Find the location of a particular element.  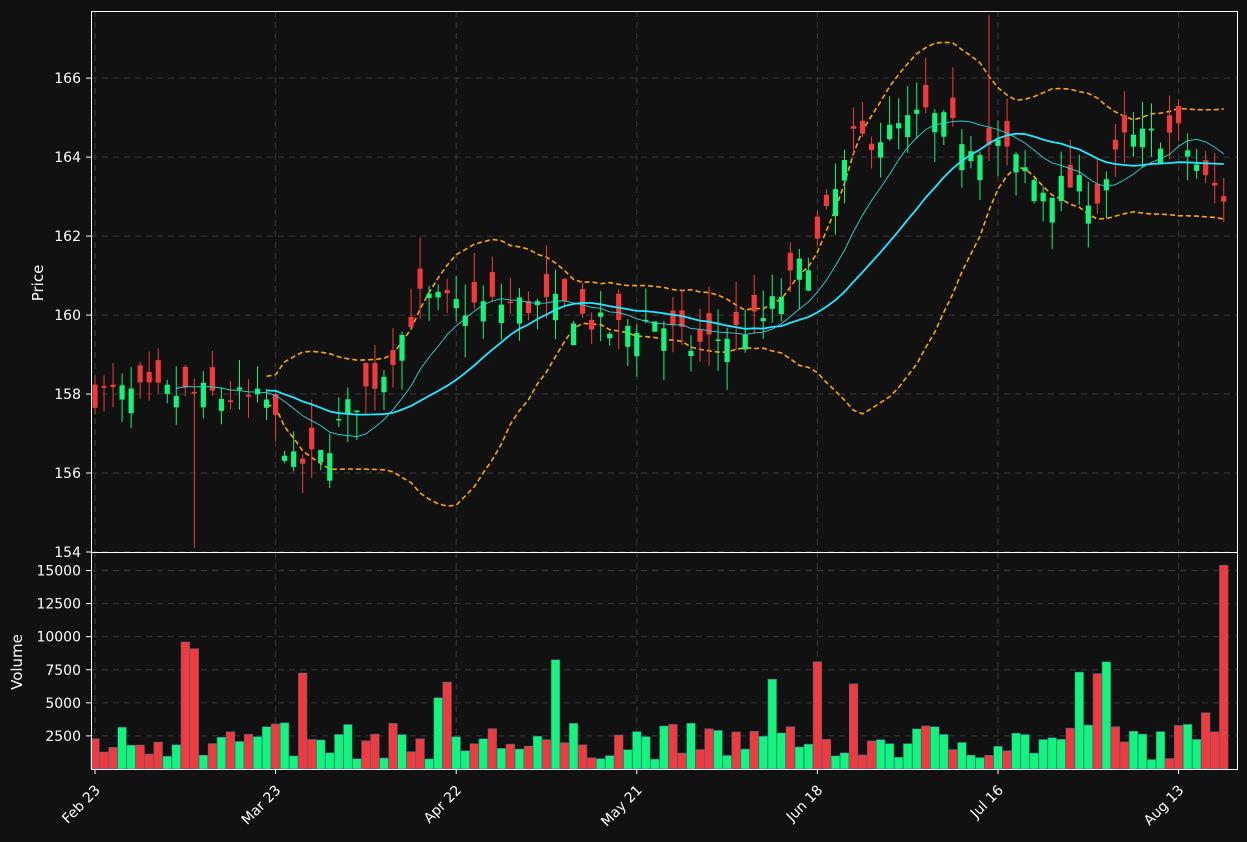

price-y-axis-ticks: 154 156 158 160 162 164 166 is located at coordinates (72, 316).